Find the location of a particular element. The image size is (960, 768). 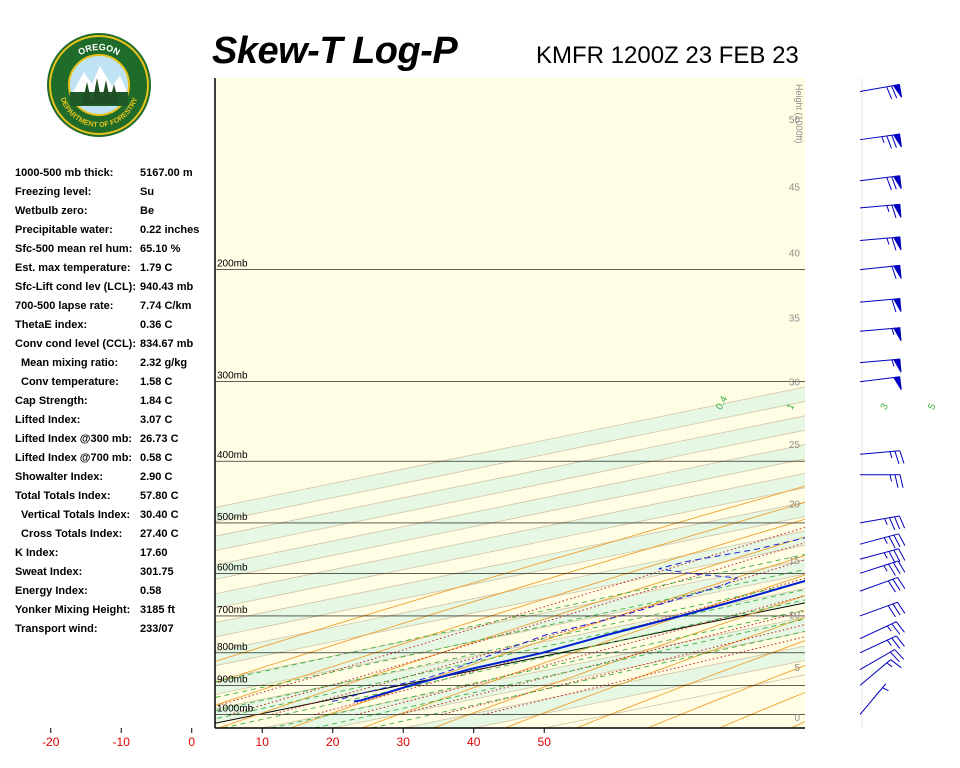

mixing-ratio-line is located at coordinates (510, 646).